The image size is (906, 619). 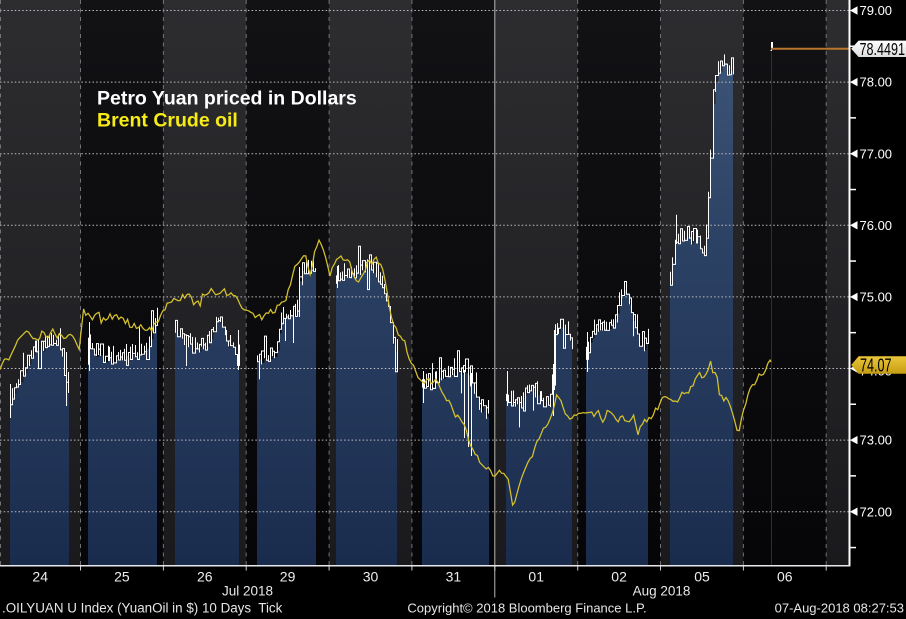 I want to click on svg-text:Copyright© 2018 Bloomberg Fina: Copyright© 2018 Bloomberg Finance L.P., so click(x=526, y=608).